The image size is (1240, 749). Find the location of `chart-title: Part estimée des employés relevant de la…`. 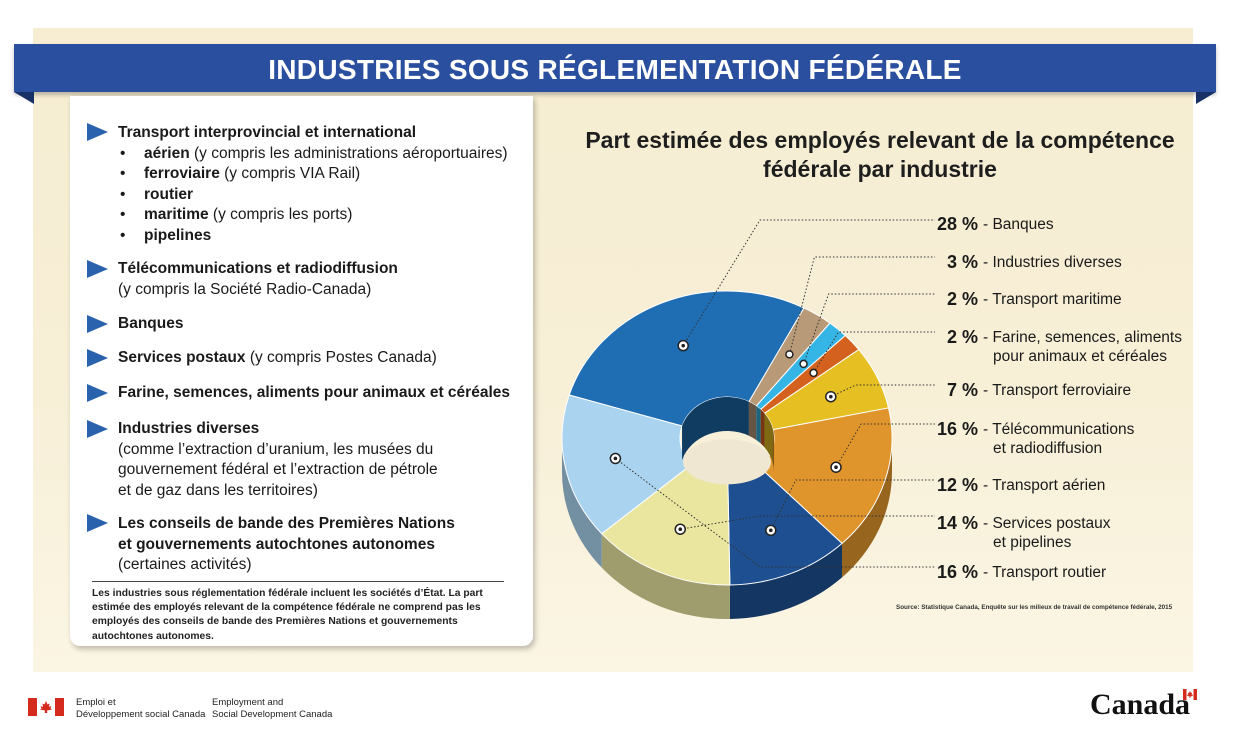

chart-title: Part estimée des employés relevant de la… is located at coordinates (880, 154).